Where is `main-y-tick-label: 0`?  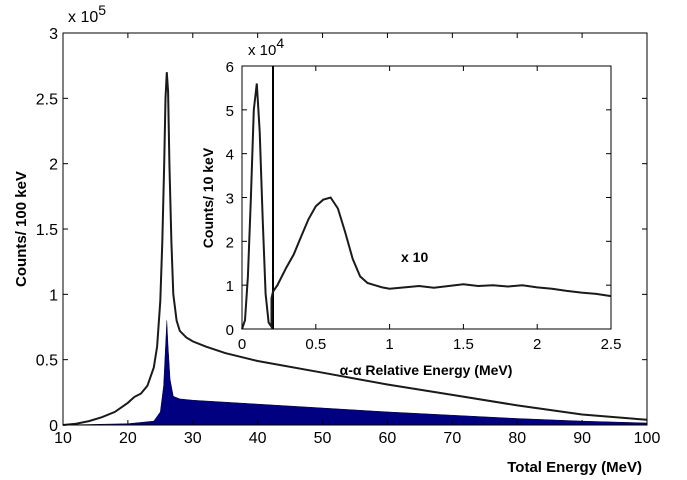
main-y-tick-label: 0 is located at coordinates (53, 426).